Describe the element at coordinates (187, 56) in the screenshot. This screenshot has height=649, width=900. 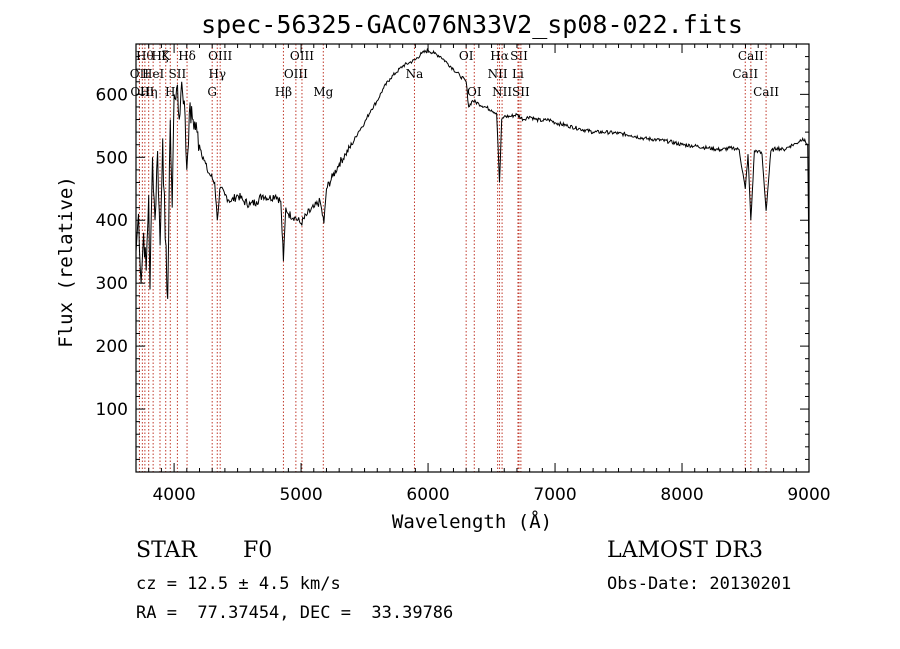
I see `line-marker-label: Hδ` at that location.